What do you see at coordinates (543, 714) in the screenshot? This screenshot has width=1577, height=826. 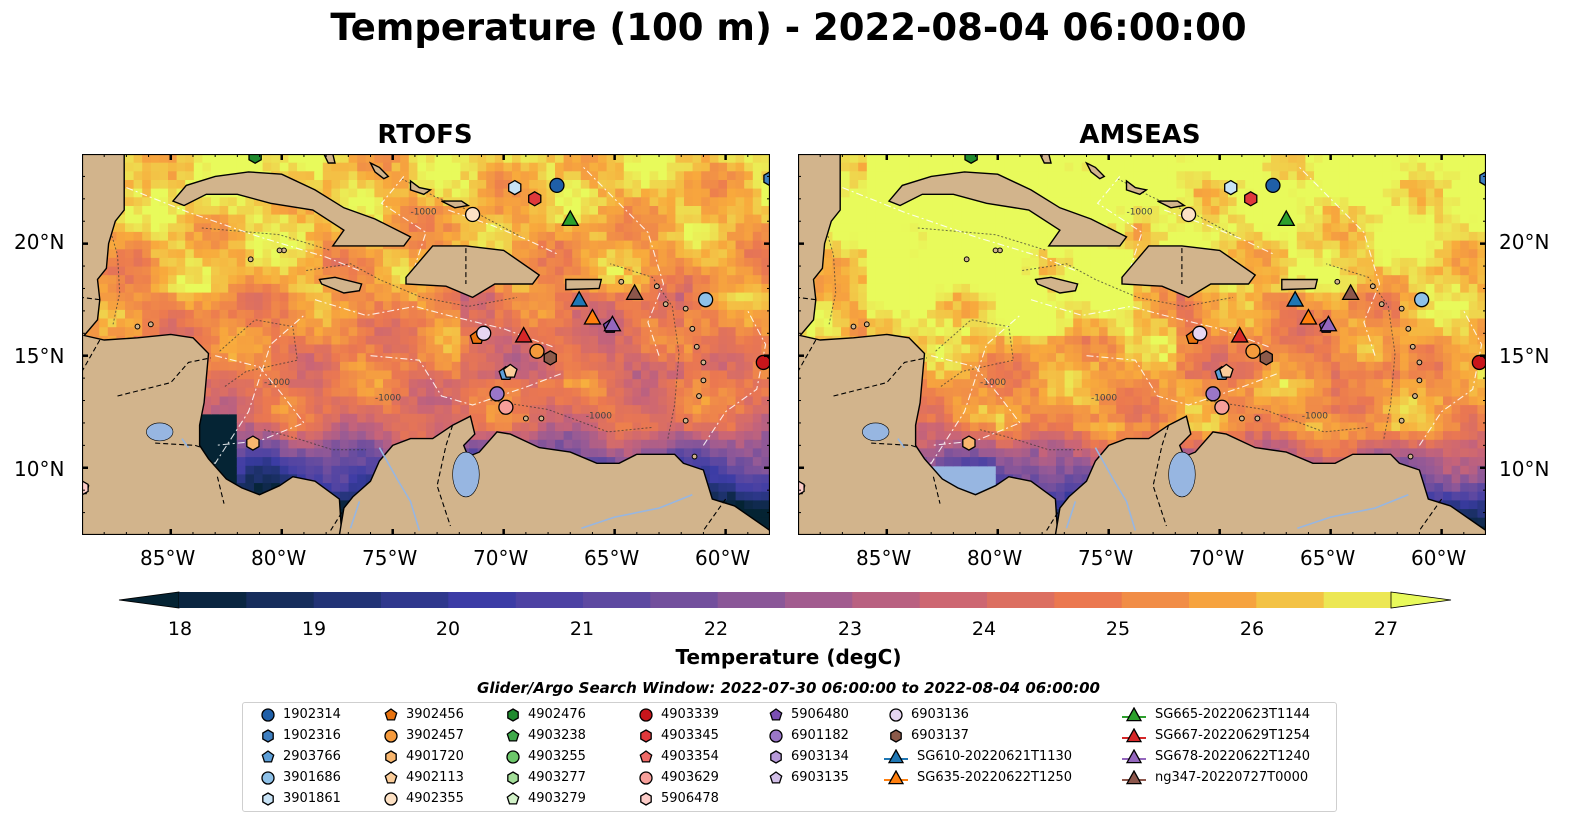 I see `legend-item: 4902476` at bounding box center [543, 714].